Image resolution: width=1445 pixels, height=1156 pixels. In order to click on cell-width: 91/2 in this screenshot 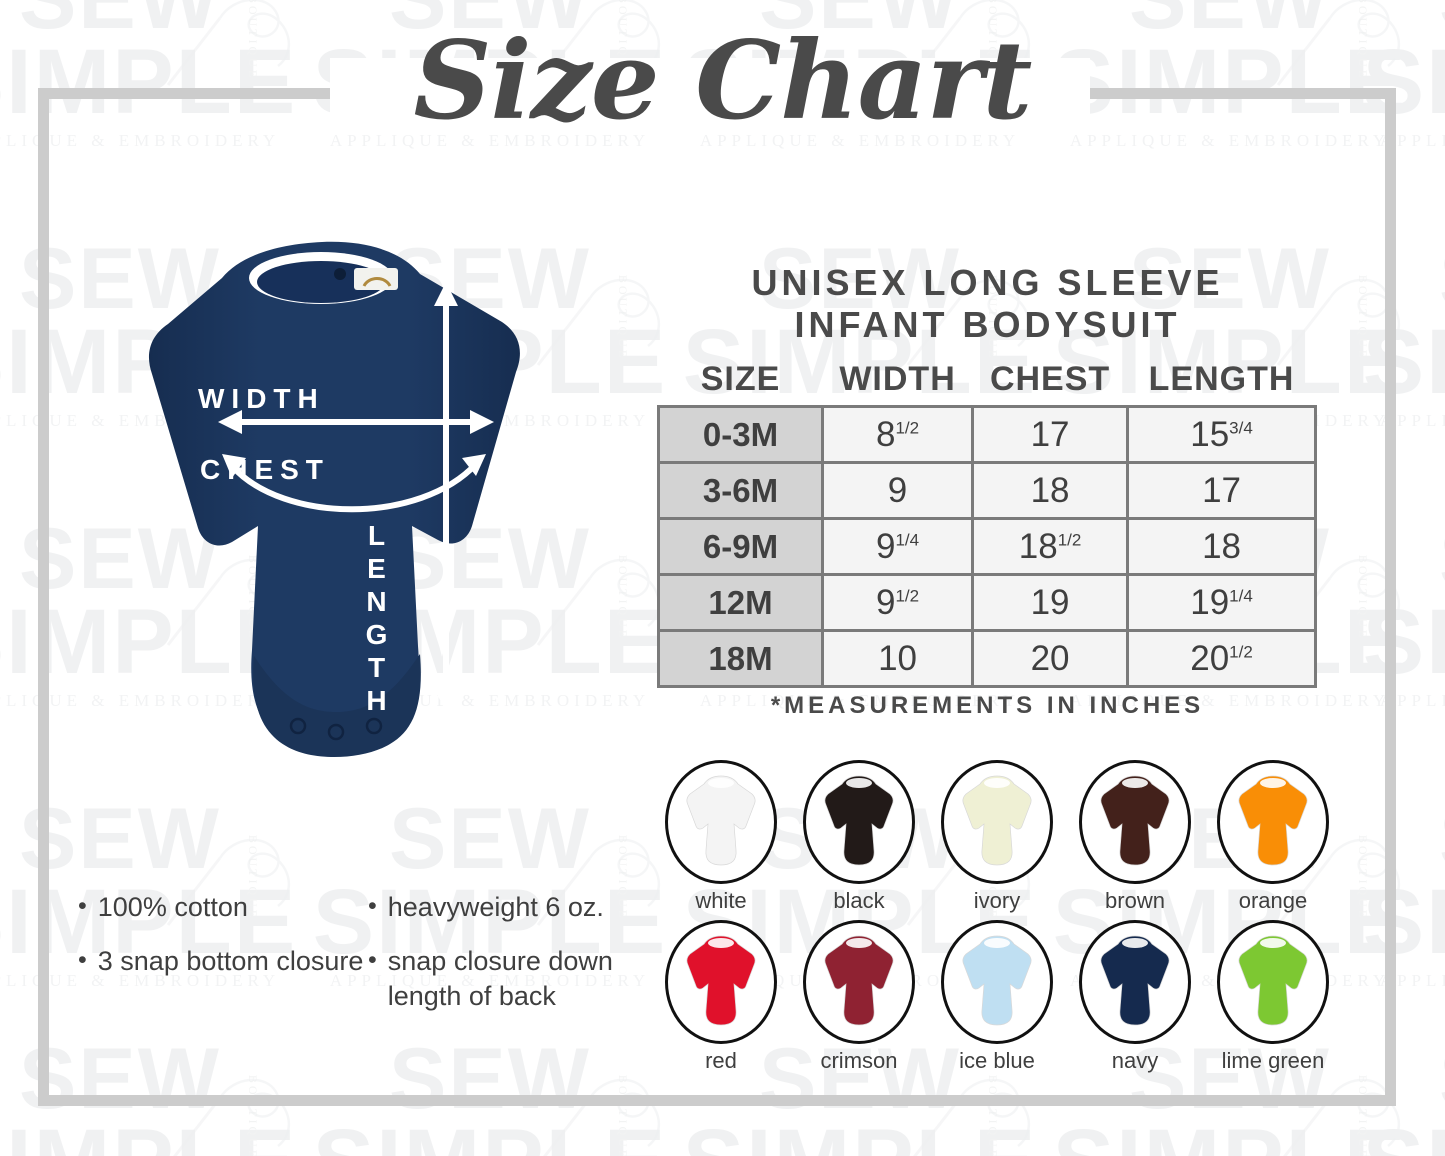, I will do `click(897, 602)`.